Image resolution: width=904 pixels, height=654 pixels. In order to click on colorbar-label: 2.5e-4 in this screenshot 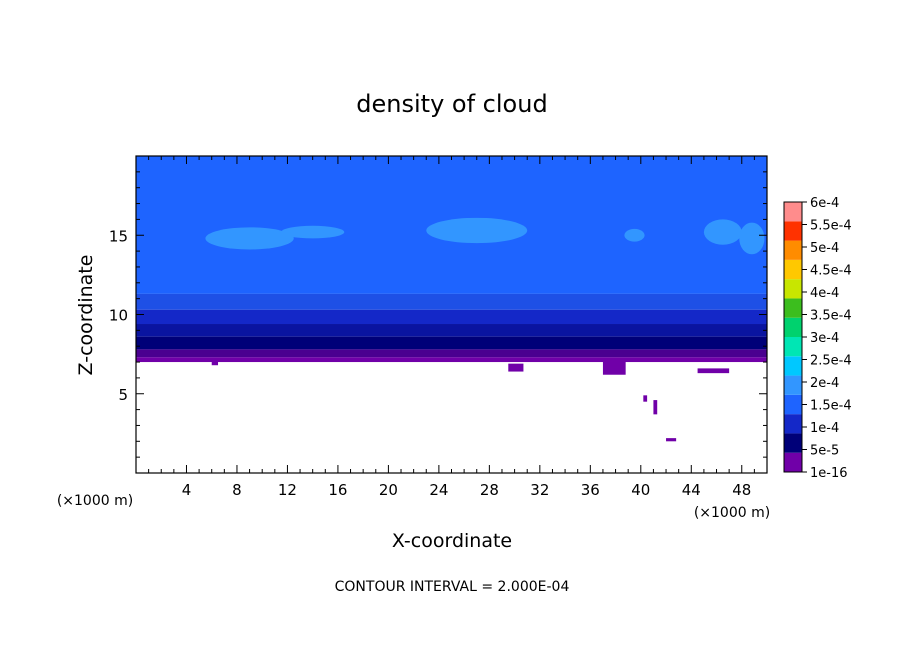, I will do `click(831, 361)`.